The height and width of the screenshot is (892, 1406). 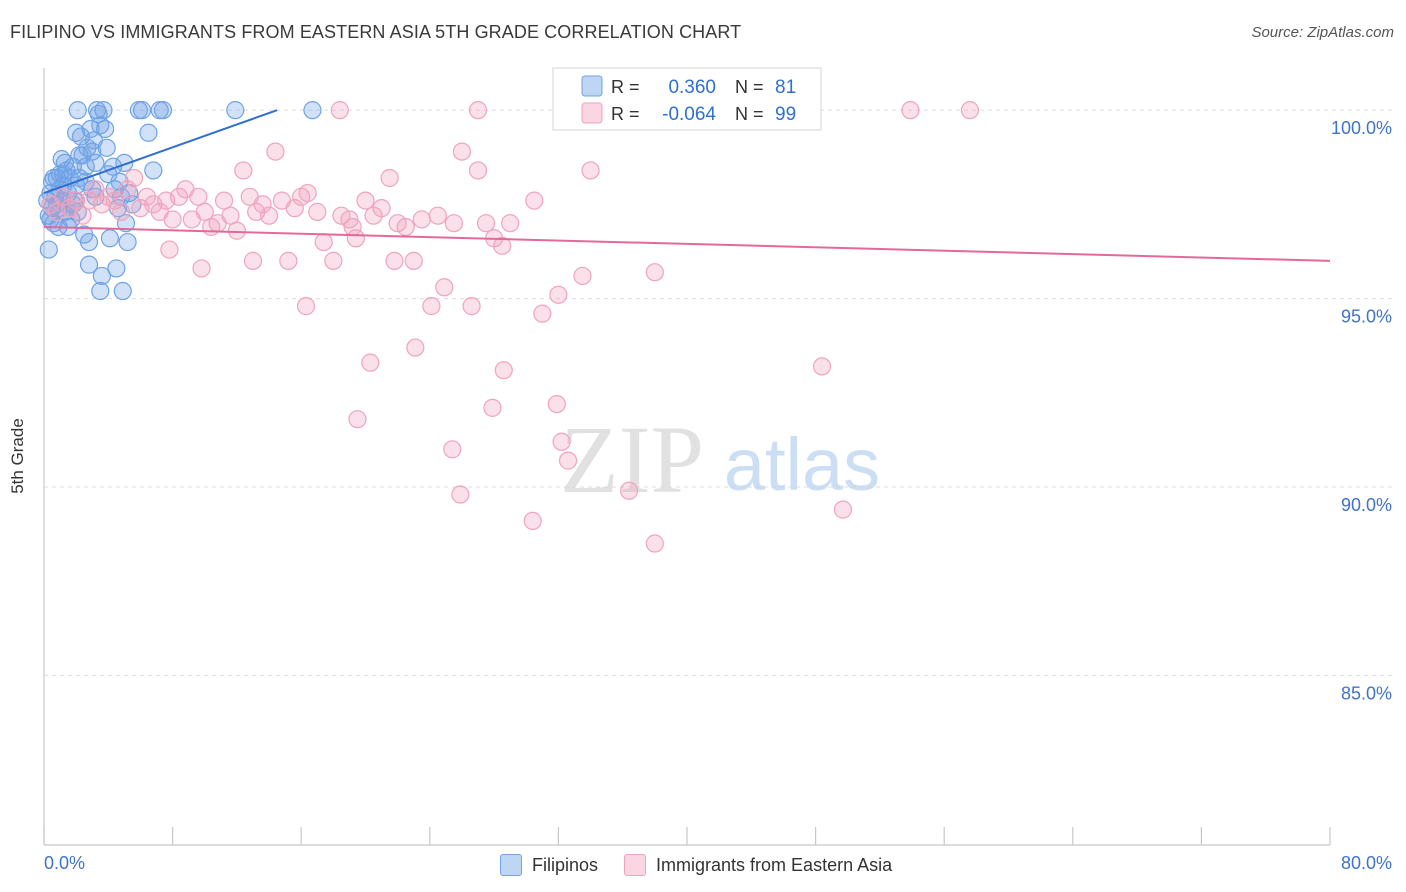 What do you see at coordinates (785, 87) in the screenshot?
I see `stats-n-value-filipinos: 81` at bounding box center [785, 87].